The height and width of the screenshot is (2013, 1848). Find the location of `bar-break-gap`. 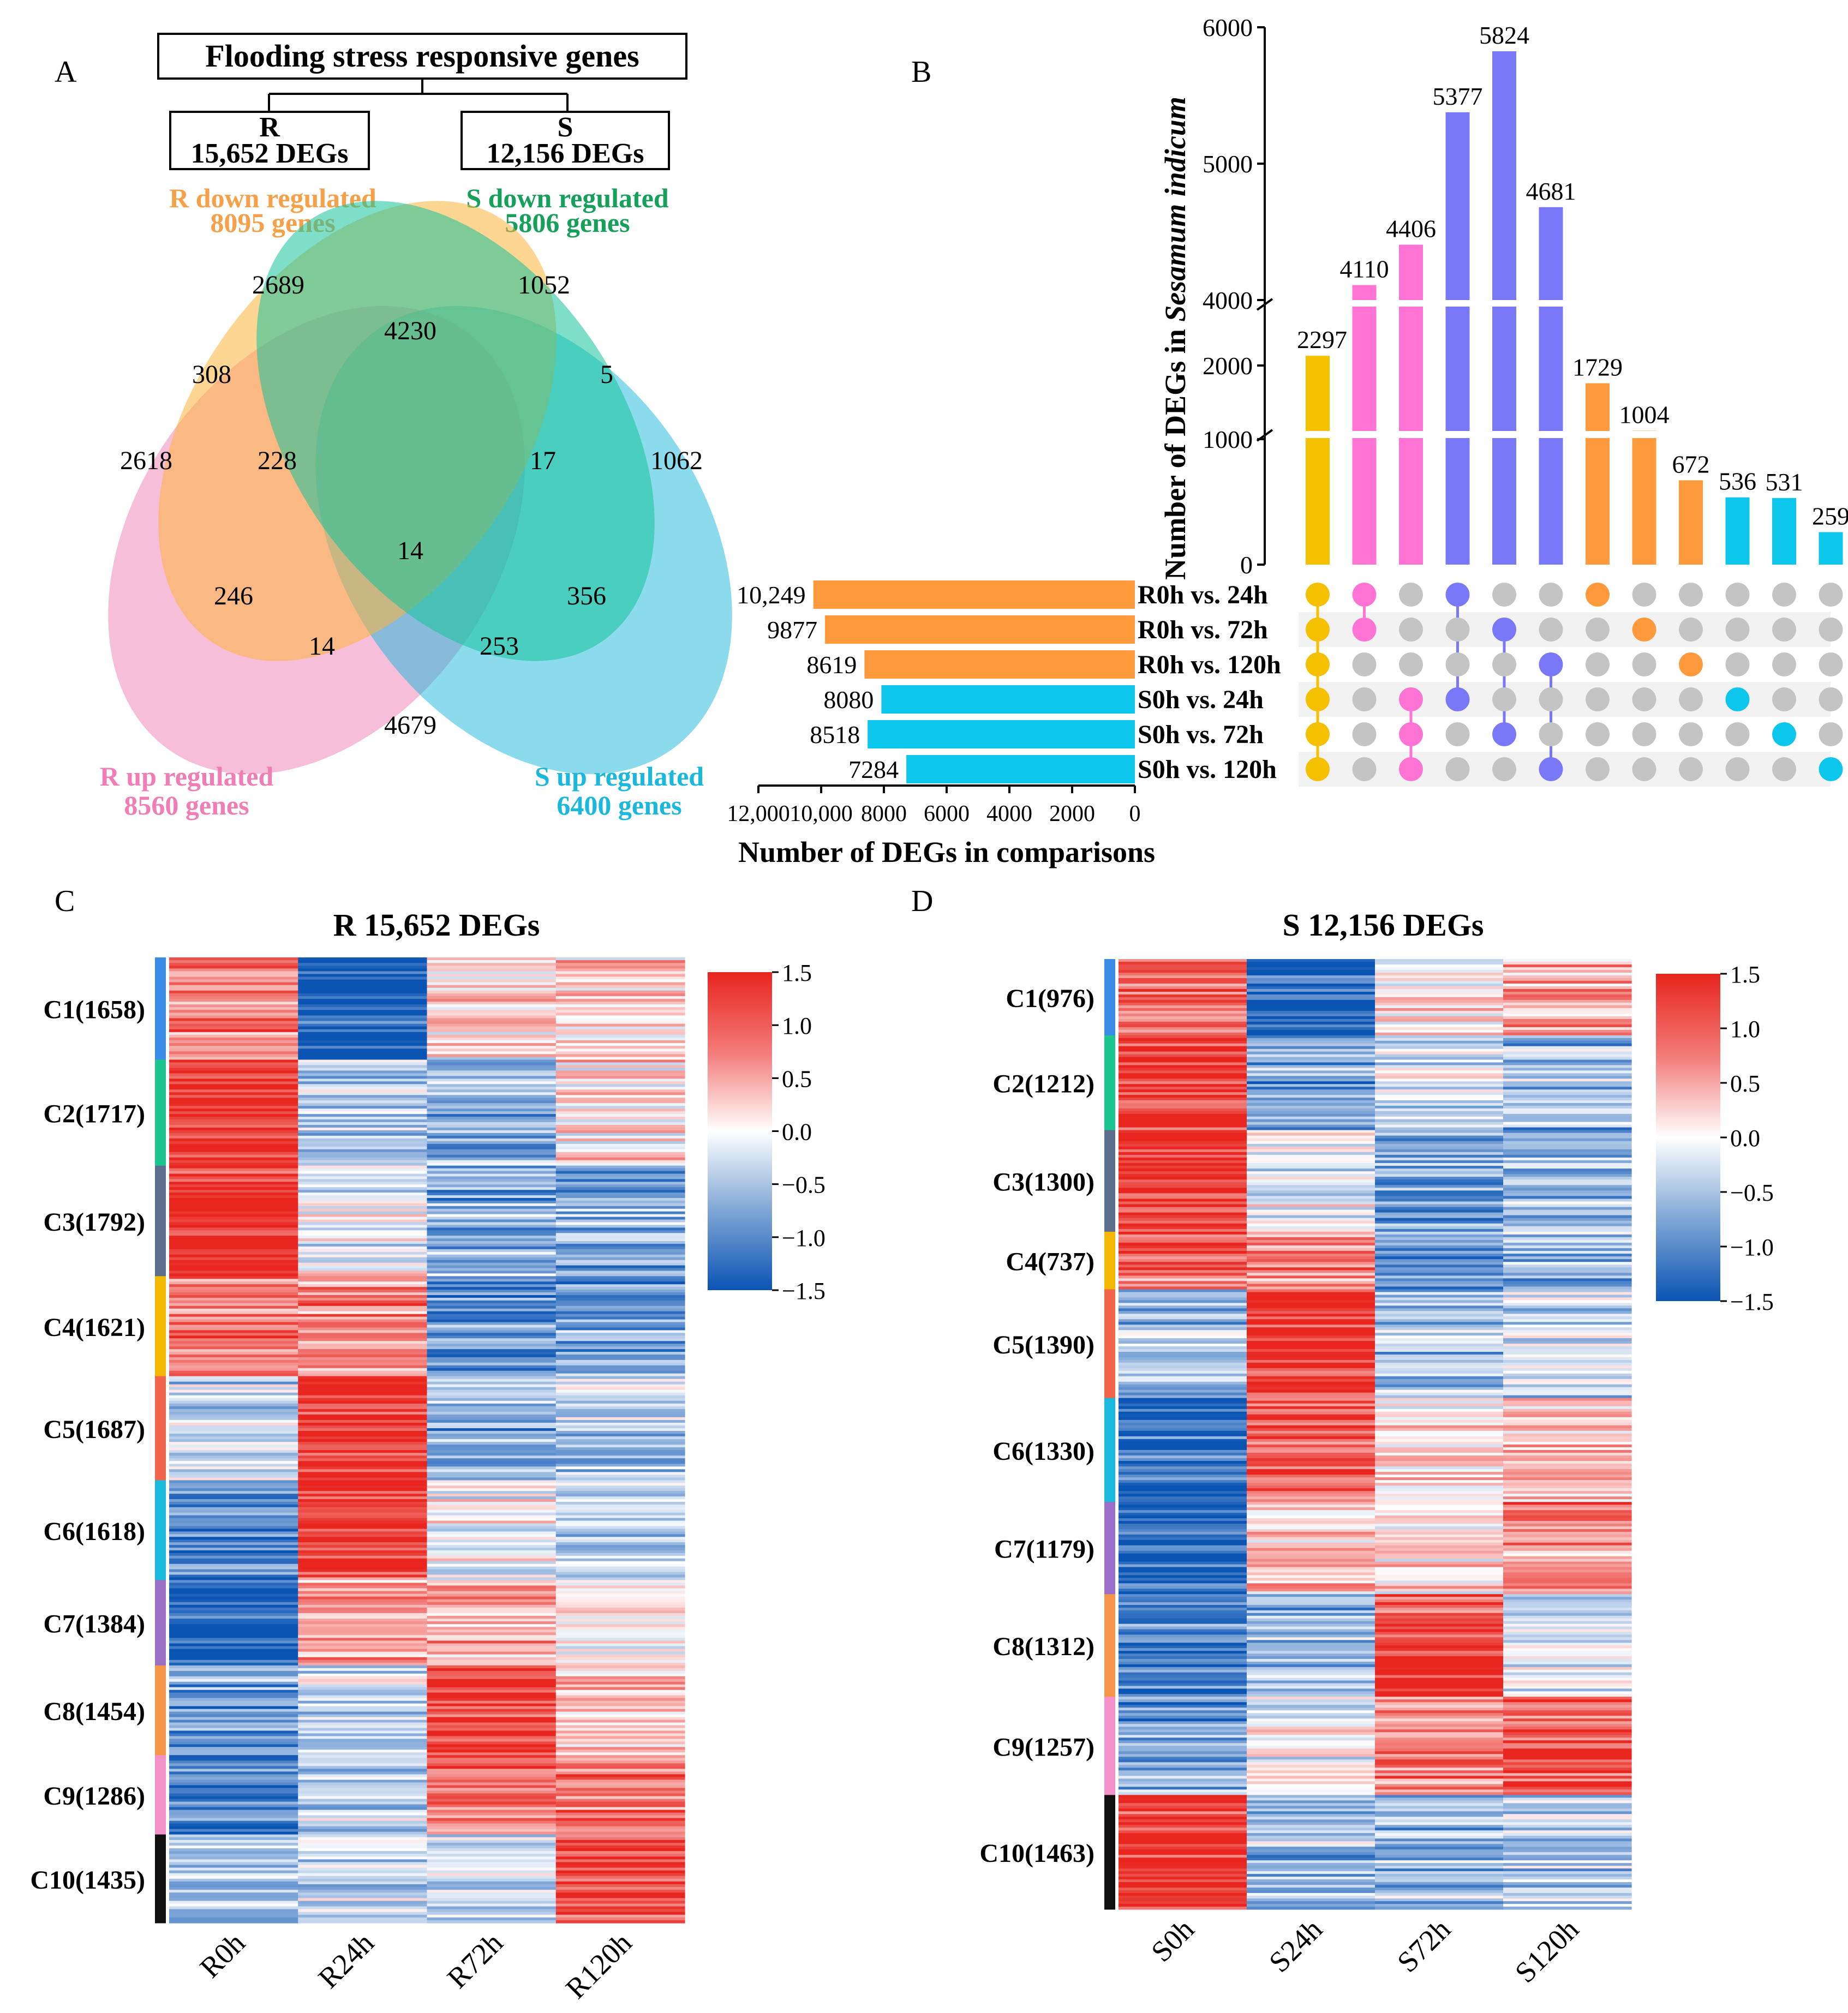

bar-break-gap is located at coordinates (1365, 435).